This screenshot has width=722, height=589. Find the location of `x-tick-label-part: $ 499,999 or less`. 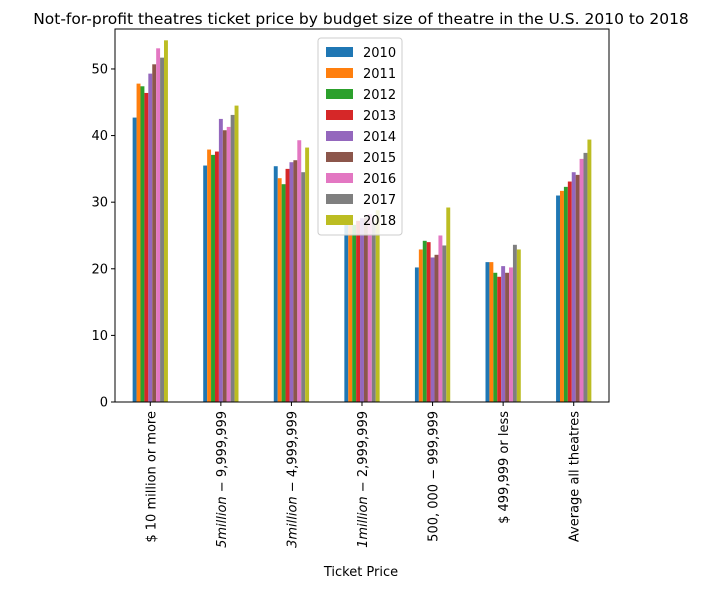

x-tick-label-part: $ 499,999 or less is located at coordinates (504, 467).